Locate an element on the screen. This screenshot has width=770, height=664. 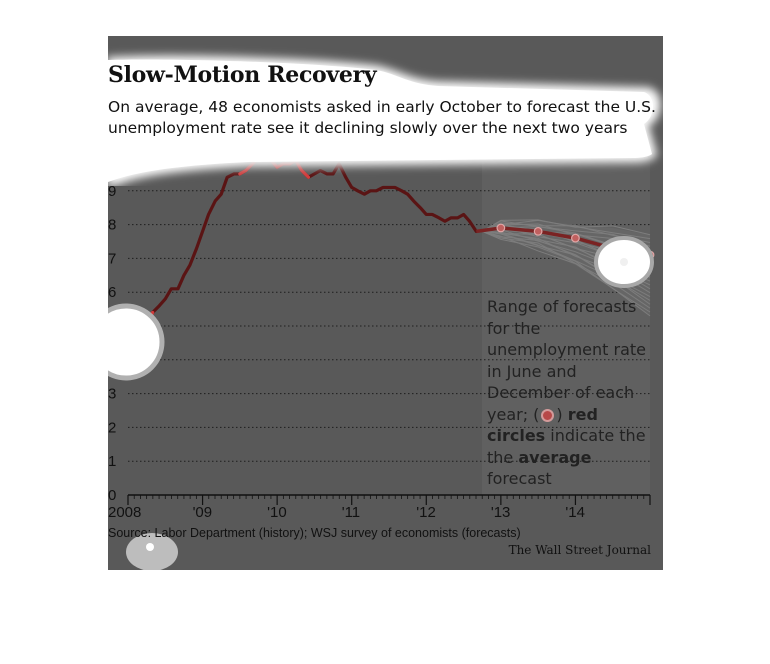
annotation-text: indicate the the is located at coordinates (566, 446).